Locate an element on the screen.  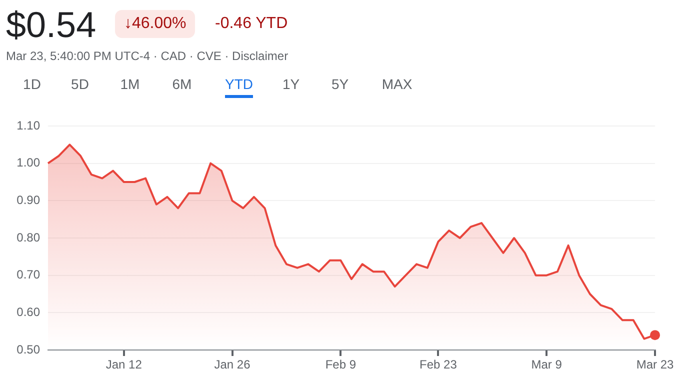
x-tick-label: Jan 12 is located at coordinates (124, 365).